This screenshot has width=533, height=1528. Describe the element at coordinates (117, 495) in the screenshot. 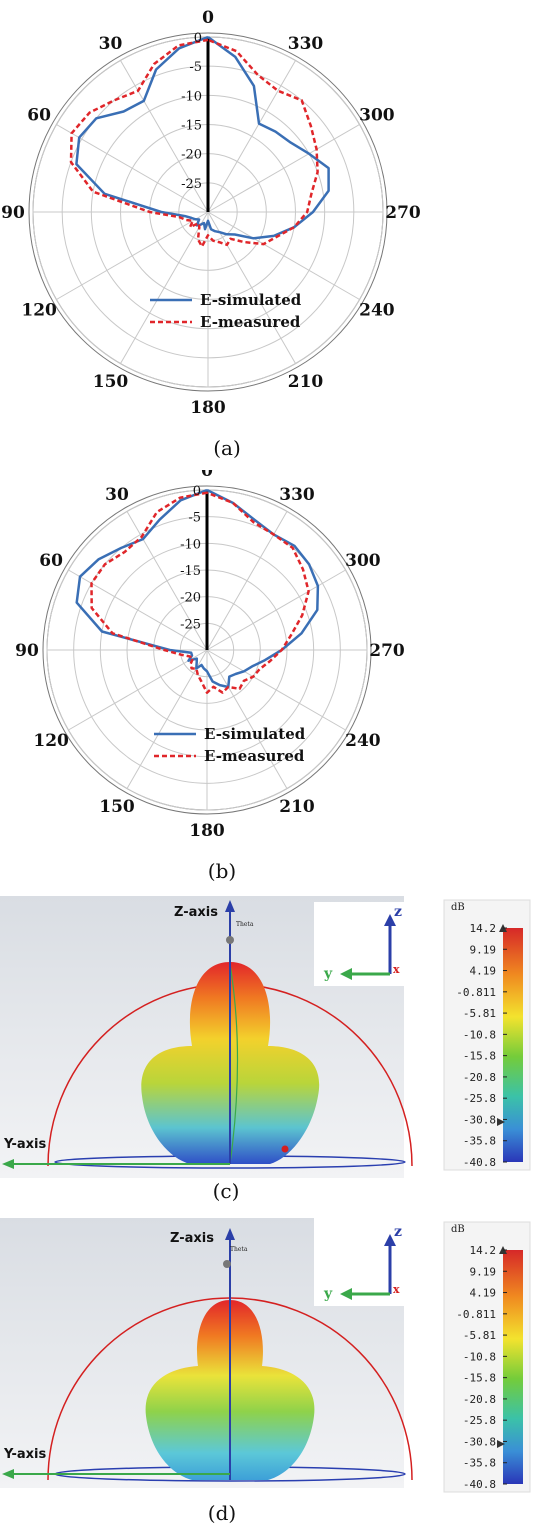

I see `angle-tick-label: 30` at that location.